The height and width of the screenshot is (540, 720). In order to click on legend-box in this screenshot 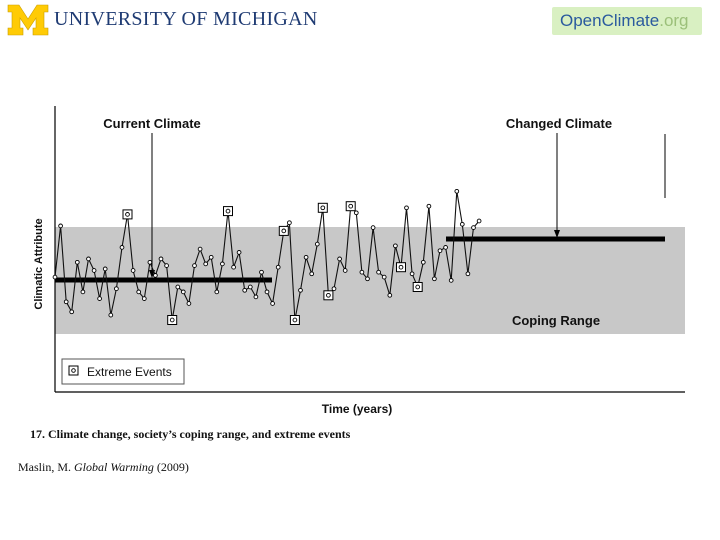, I will do `click(123, 371)`.